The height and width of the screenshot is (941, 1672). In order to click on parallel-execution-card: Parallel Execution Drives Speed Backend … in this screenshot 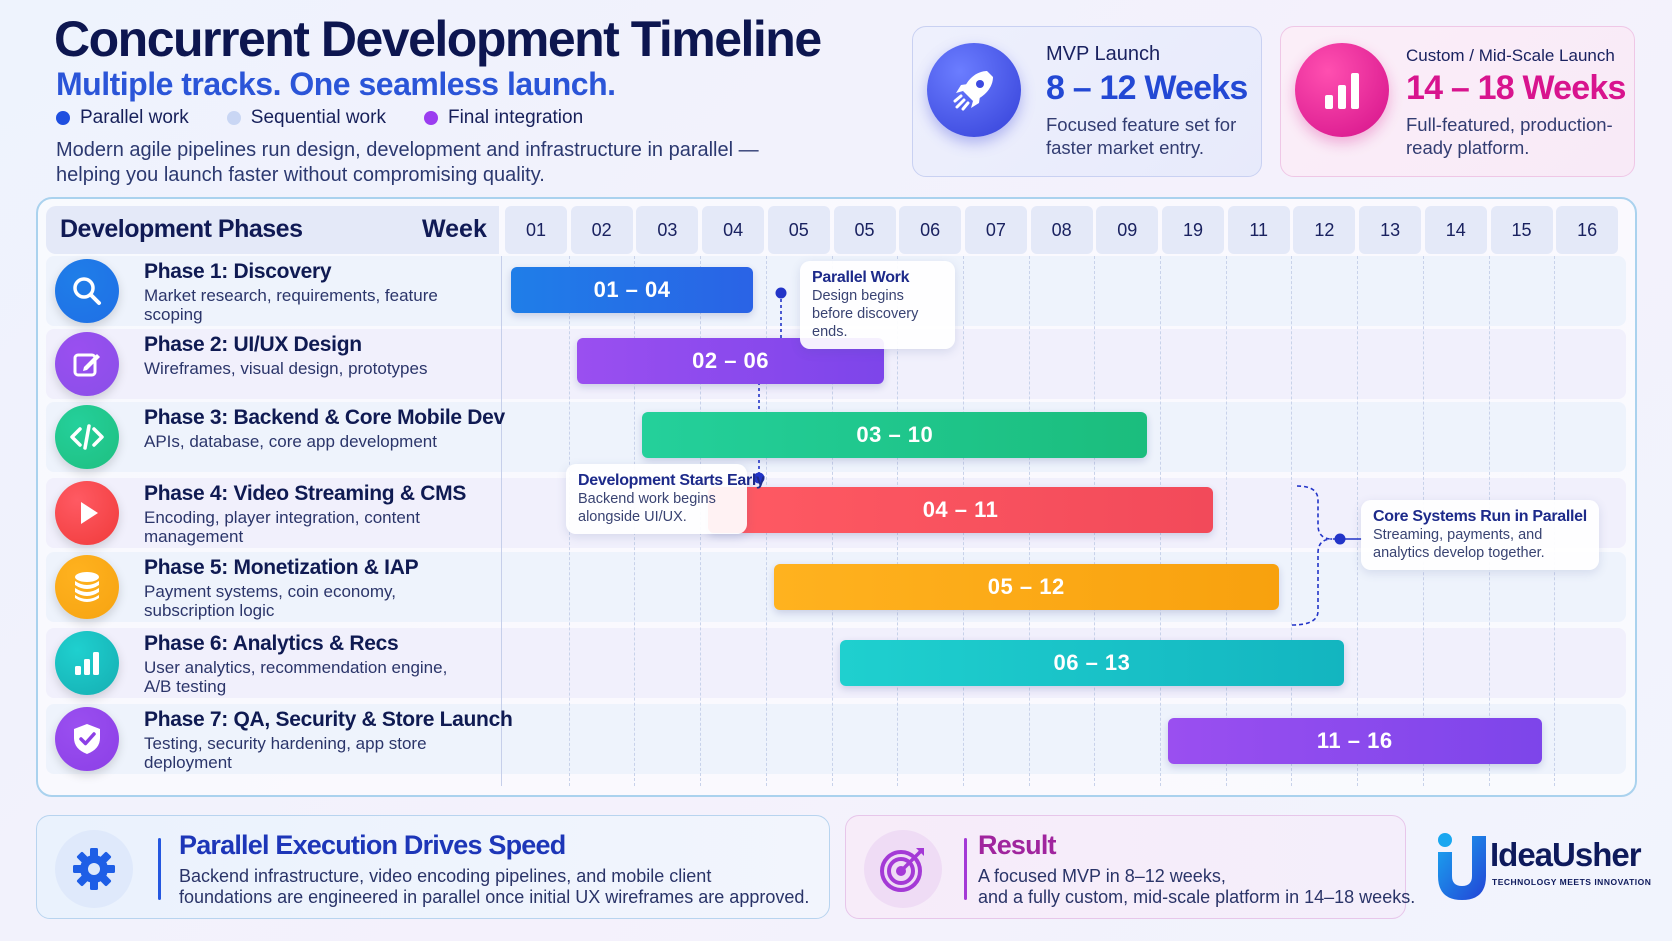, I will do `click(433, 867)`.